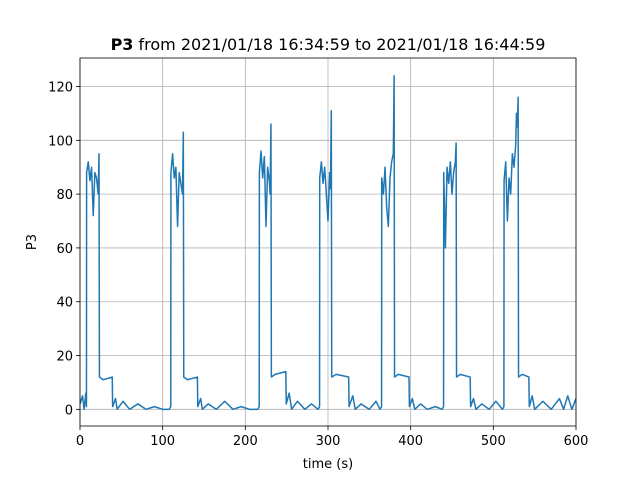 This screenshot has height=480, width=640. I want to click on x-tick-label: 0, so click(80, 441).